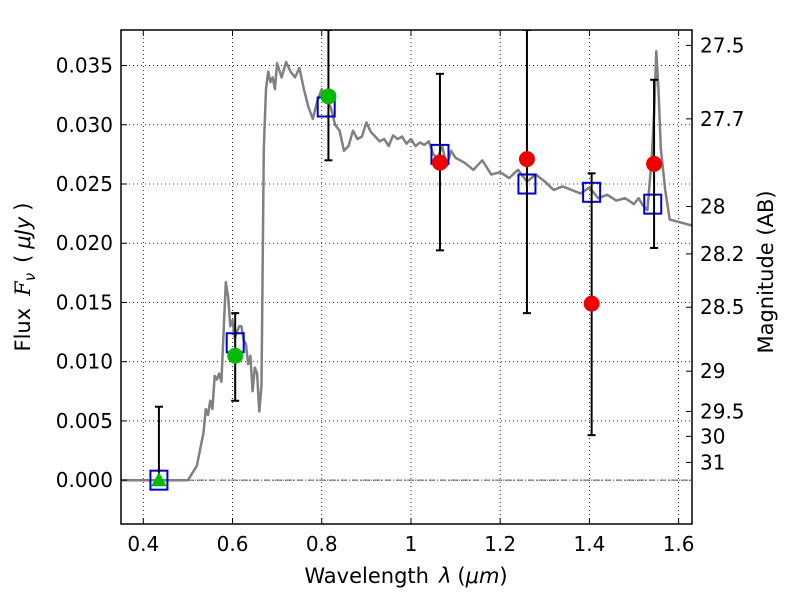 The height and width of the screenshot is (600, 800). What do you see at coordinates (143, 544) in the screenshot?
I see `x-tick-label: 0.4` at bounding box center [143, 544].